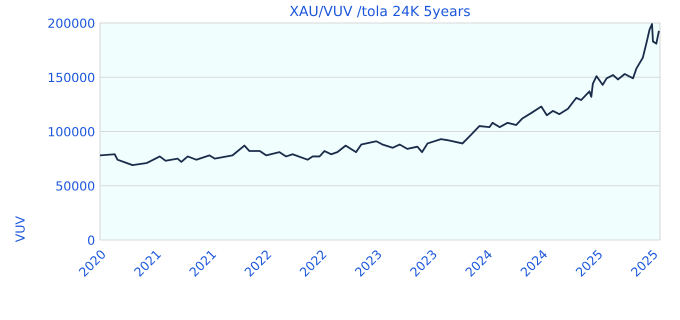  What do you see at coordinates (91, 240) in the screenshot?
I see `y-tick-label: 0` at bounding box center [91, 240].